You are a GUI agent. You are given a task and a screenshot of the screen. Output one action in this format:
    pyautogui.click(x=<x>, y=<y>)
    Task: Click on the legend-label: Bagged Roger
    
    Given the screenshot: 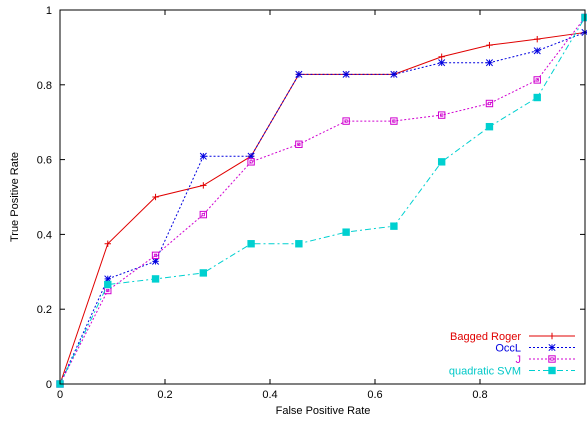 What is the action you would take?
    pyautogui.click(x=485, y=337)
    